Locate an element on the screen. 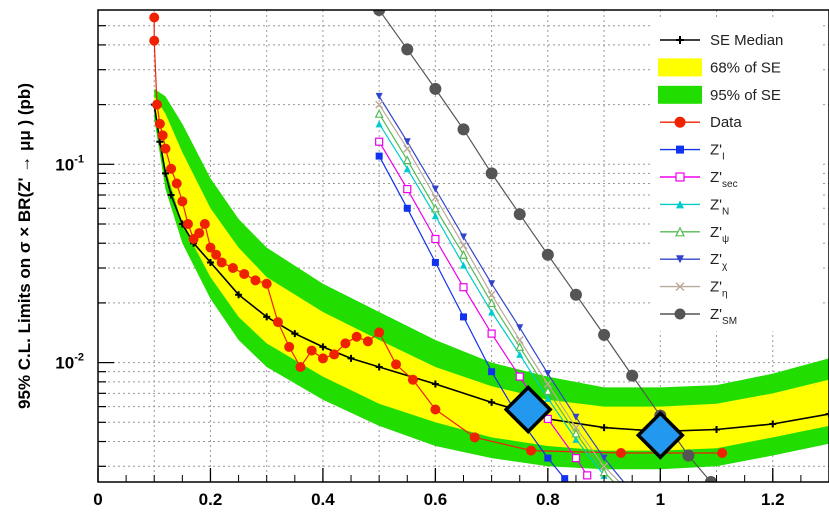 The width and height of the screenshot is (829, 513). legend-entry: 68% of SE is located at coordinates (719, 67).